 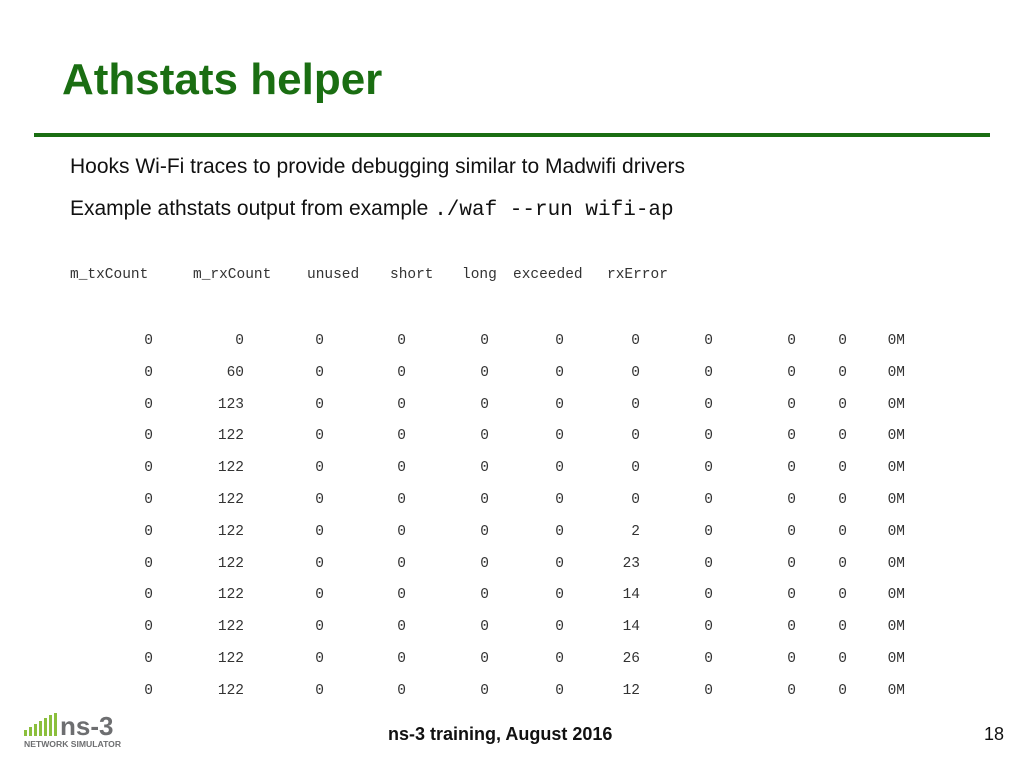 I want to click on table-cell: 2, so click(x=635, y=531).